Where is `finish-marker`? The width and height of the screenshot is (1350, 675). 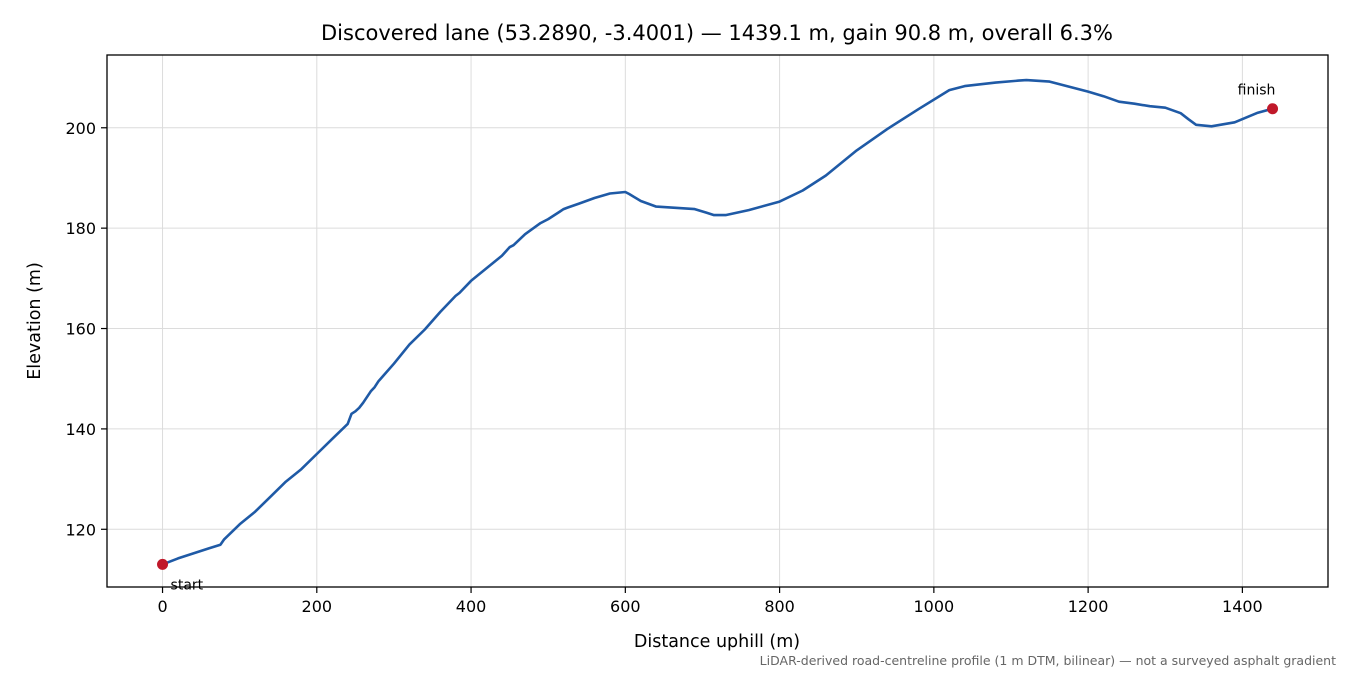 finish-marker is located at coordinates (1273, 109).